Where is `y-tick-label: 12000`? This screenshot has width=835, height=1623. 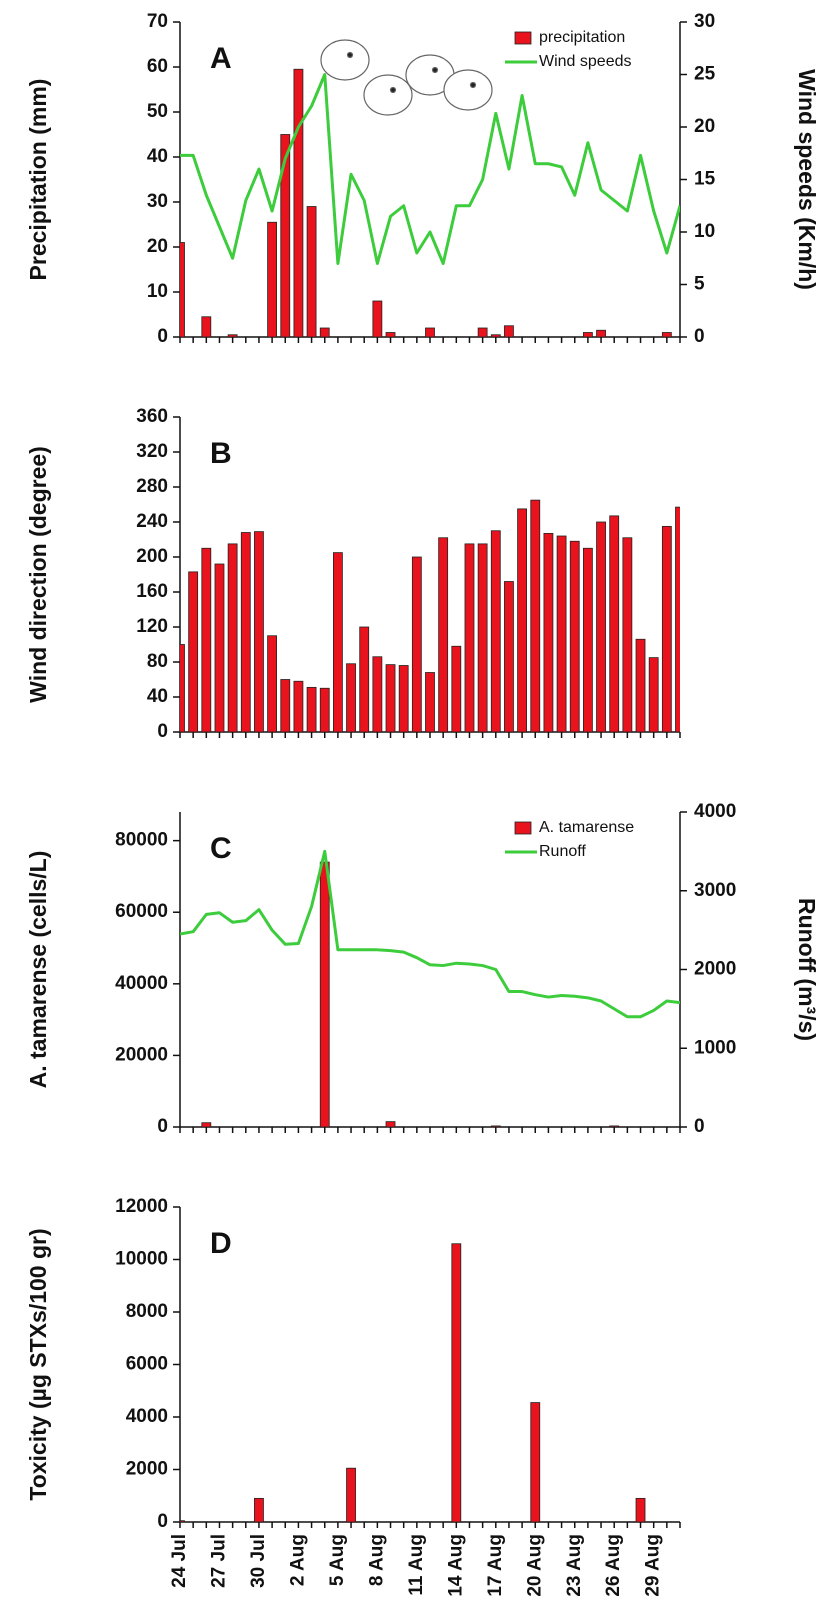
y-tick-label: 12000 is located at coordinates (141, 1206).